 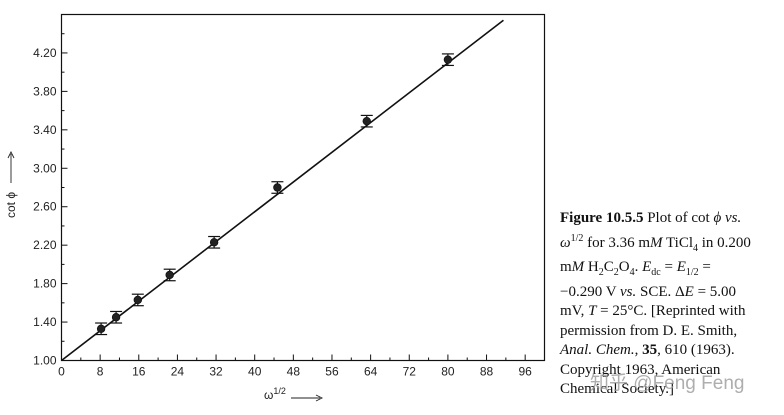 What do you see at coordinates (279, 391) in the screenshot?
I see `x-axis-label-sup: 1/2` at bounding box center [279, 391].